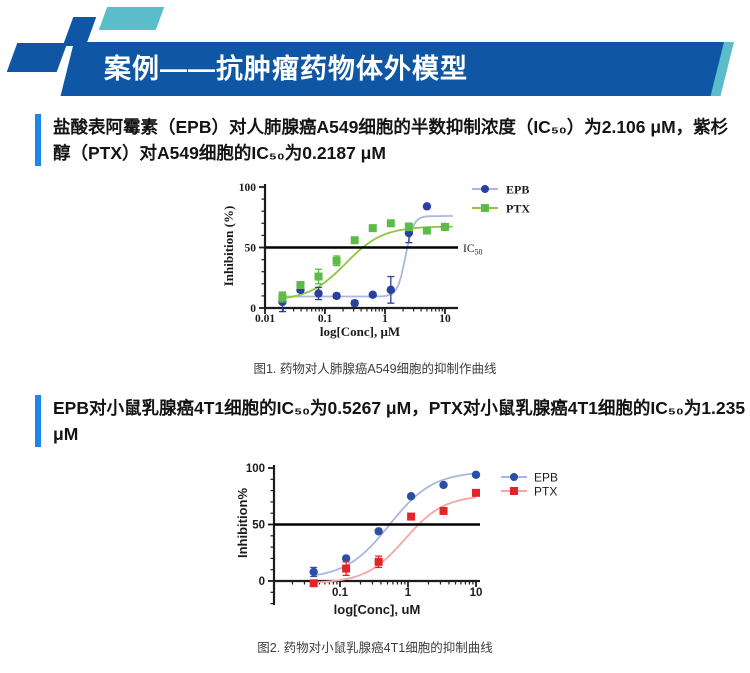  What do you see at coordinates (360, 331) in the screenshot?
I see `x-axis-label: log[Conc], μM` at bounding box center [360, 331].